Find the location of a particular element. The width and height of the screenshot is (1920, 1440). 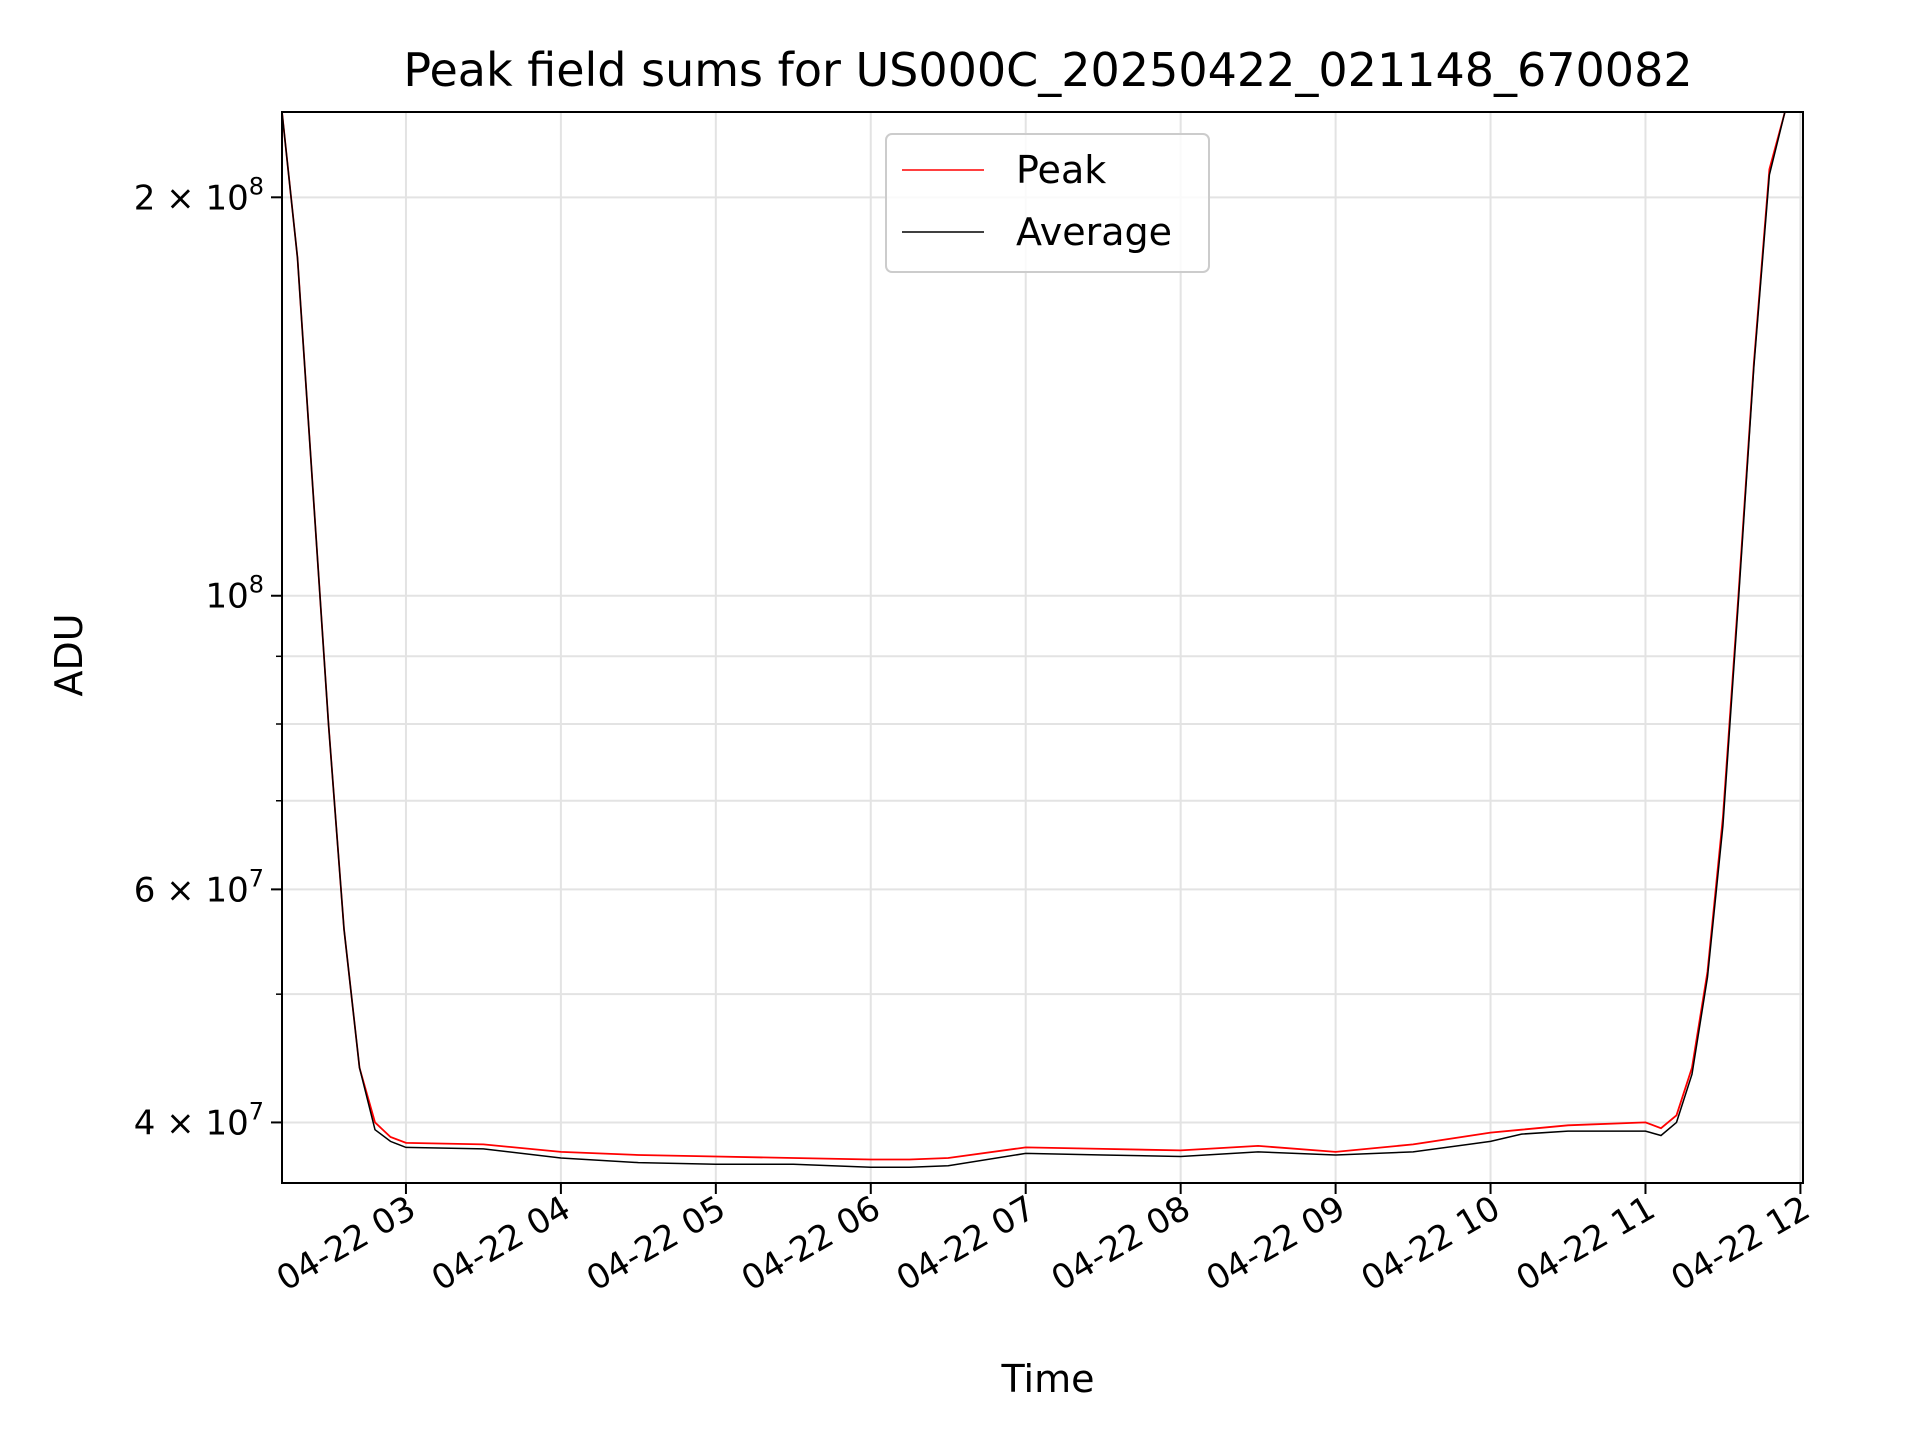

x-tick-label: 04-22 09 is located at coordinates (1276, 1243).